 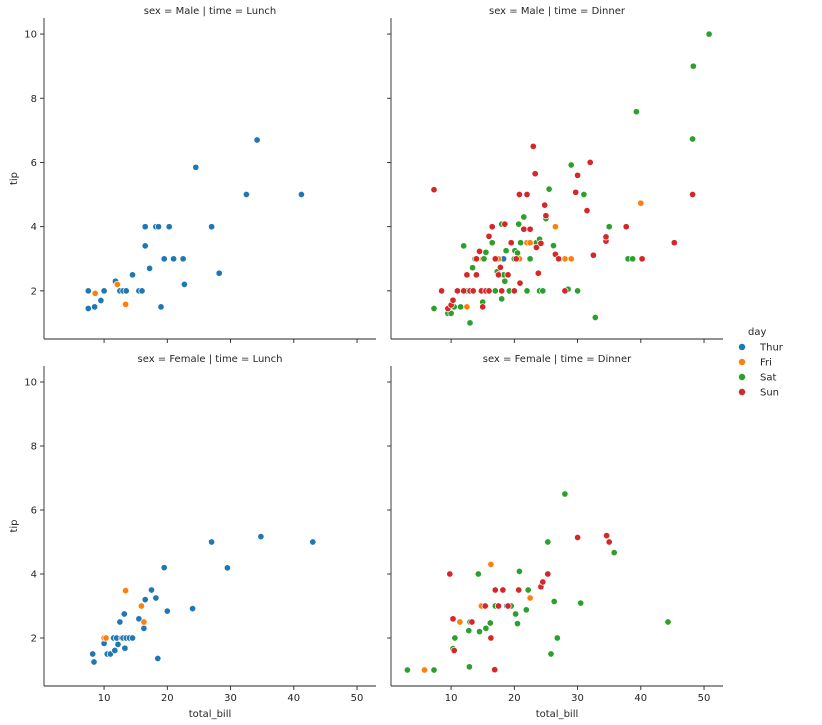 What do you see at coordinates (640, 698) in the screenshot?
I see `x-tick-label: 40` at bounding box center [640, 698].